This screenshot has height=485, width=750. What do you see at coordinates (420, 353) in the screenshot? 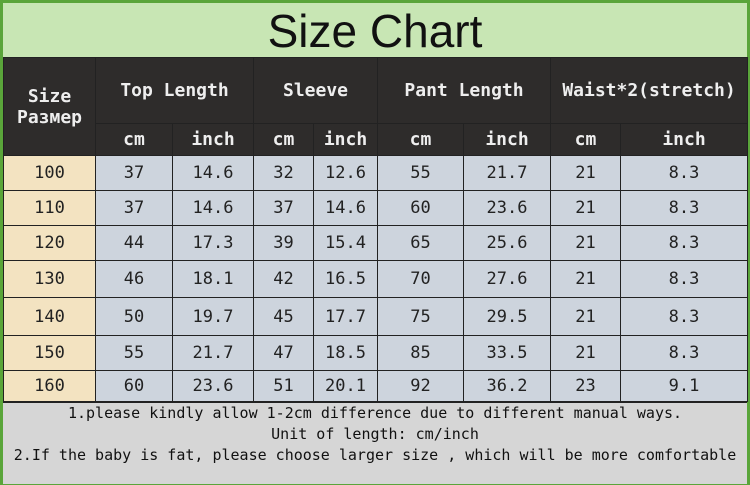
I see `value-cell: 85` at bounding box center [420, 353].